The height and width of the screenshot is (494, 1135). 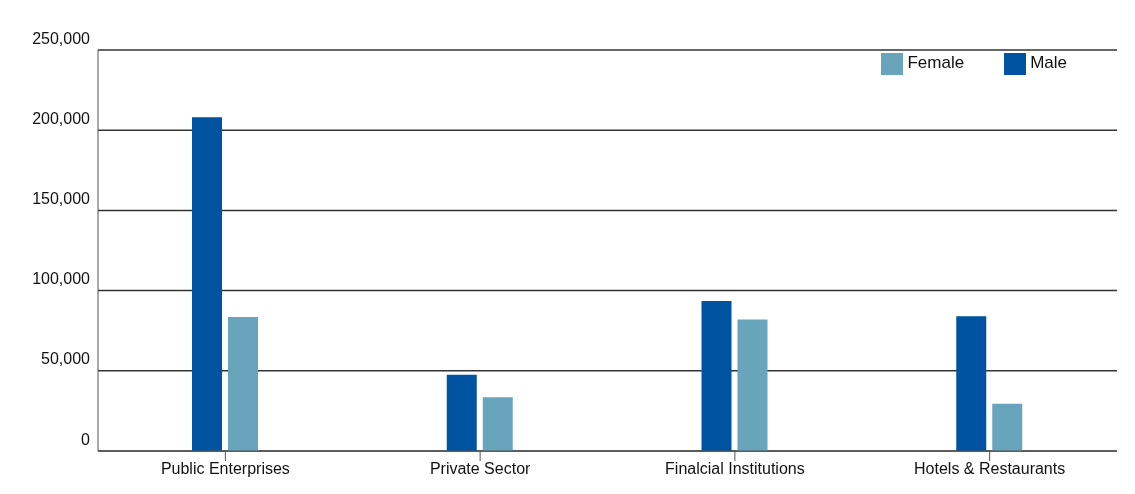 What do you see at coordinates (66, 359) in the screenshot?
I see `y-tick-label: 50,000` at bounding box center [66, 359].